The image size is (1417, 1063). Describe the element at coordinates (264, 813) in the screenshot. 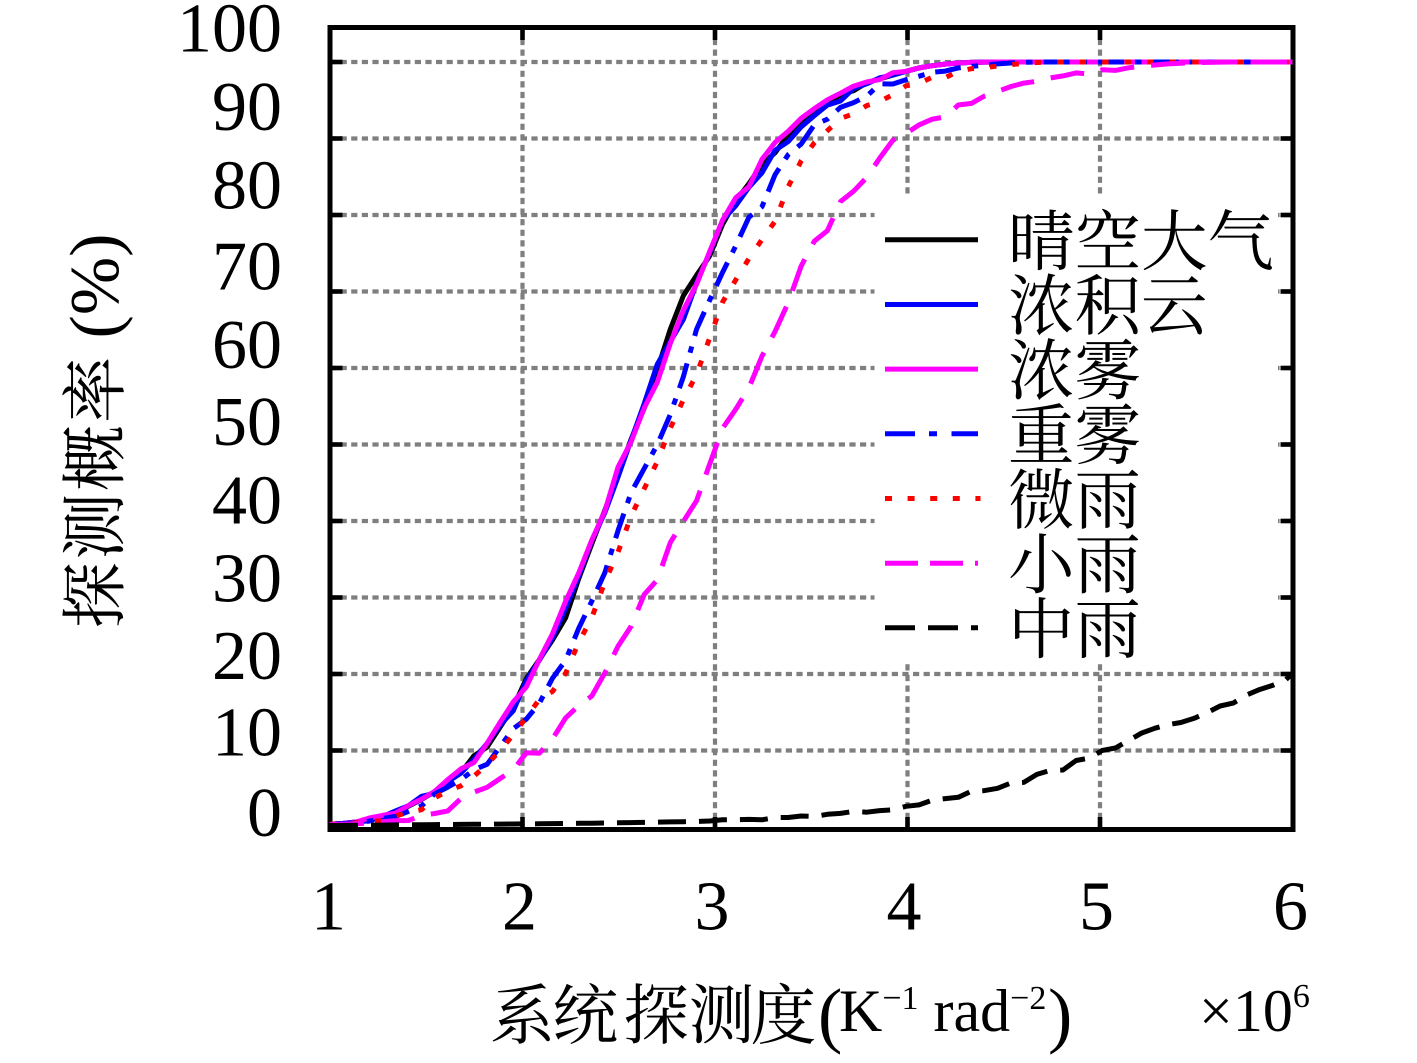

I see `svg-text: 0` at that location.